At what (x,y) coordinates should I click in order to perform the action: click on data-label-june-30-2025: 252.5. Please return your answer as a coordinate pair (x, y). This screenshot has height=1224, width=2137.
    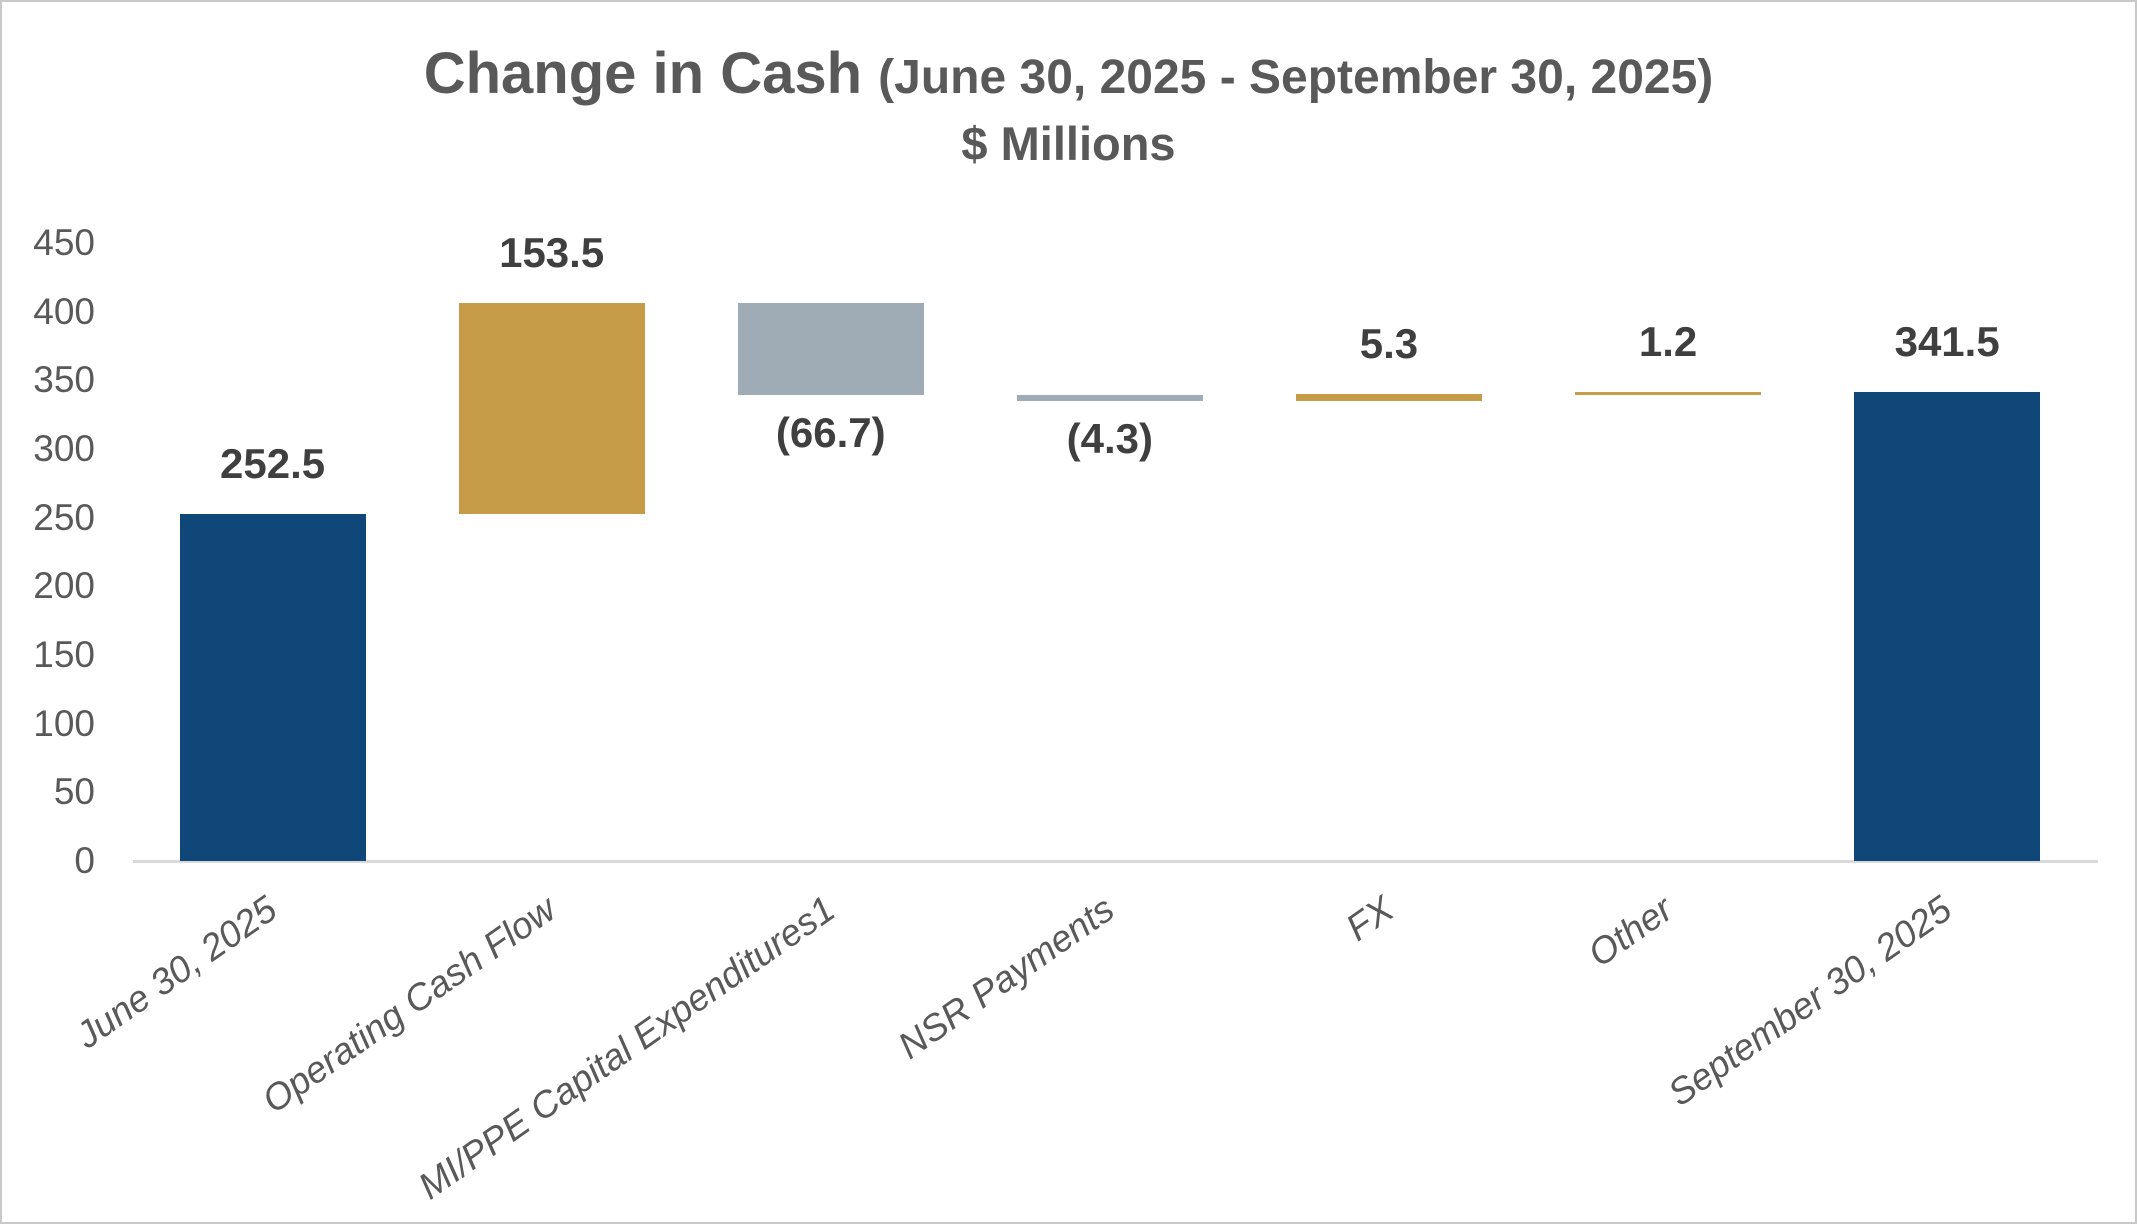
    Looking at the image, I should click on (272, 464).